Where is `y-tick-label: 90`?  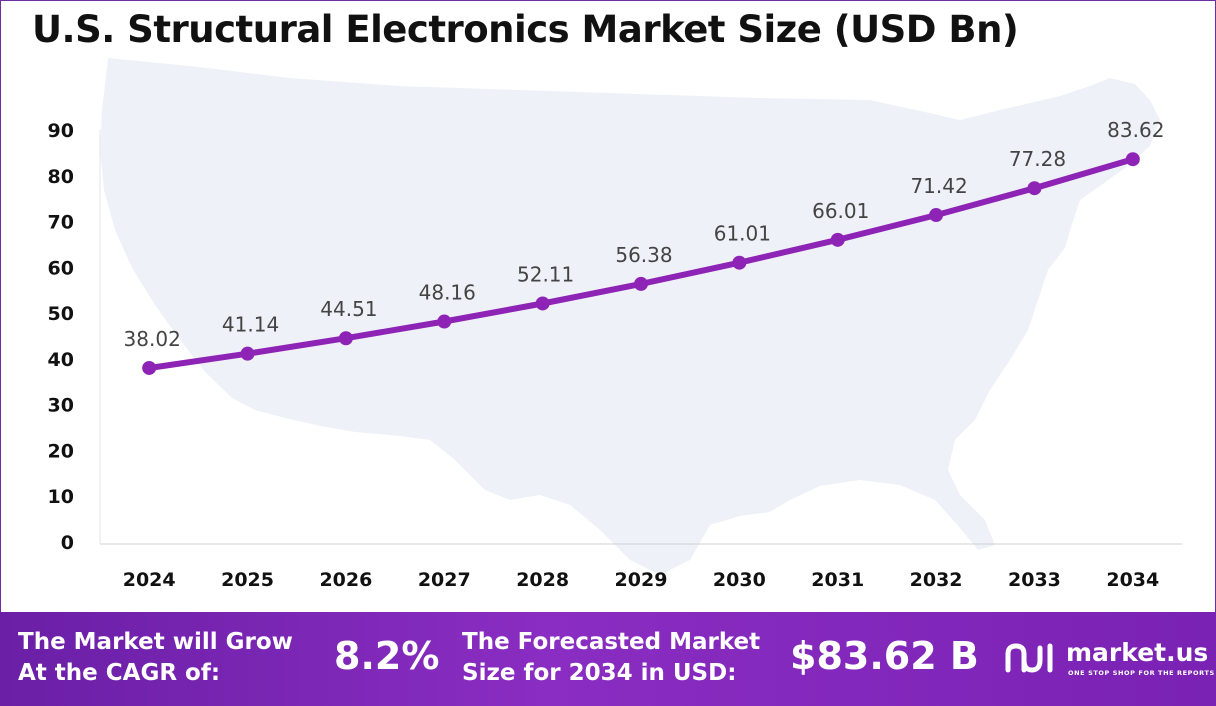
y-tick-label: 90 is located at coordinates (61, 131).